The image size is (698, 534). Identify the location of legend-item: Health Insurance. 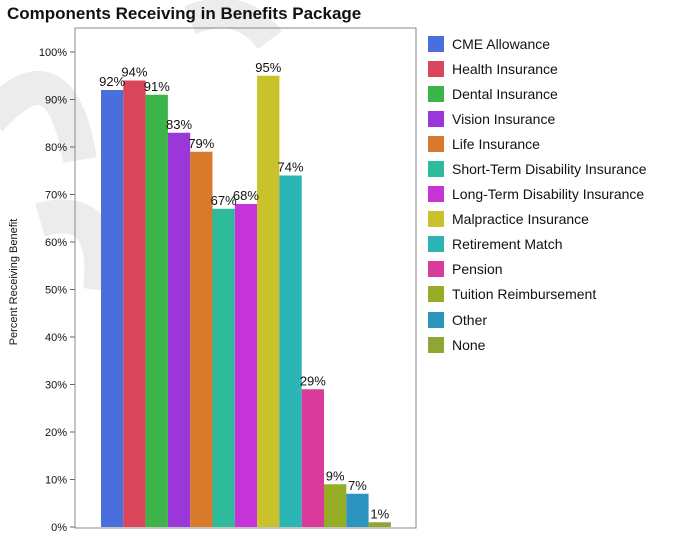
(537, 68).